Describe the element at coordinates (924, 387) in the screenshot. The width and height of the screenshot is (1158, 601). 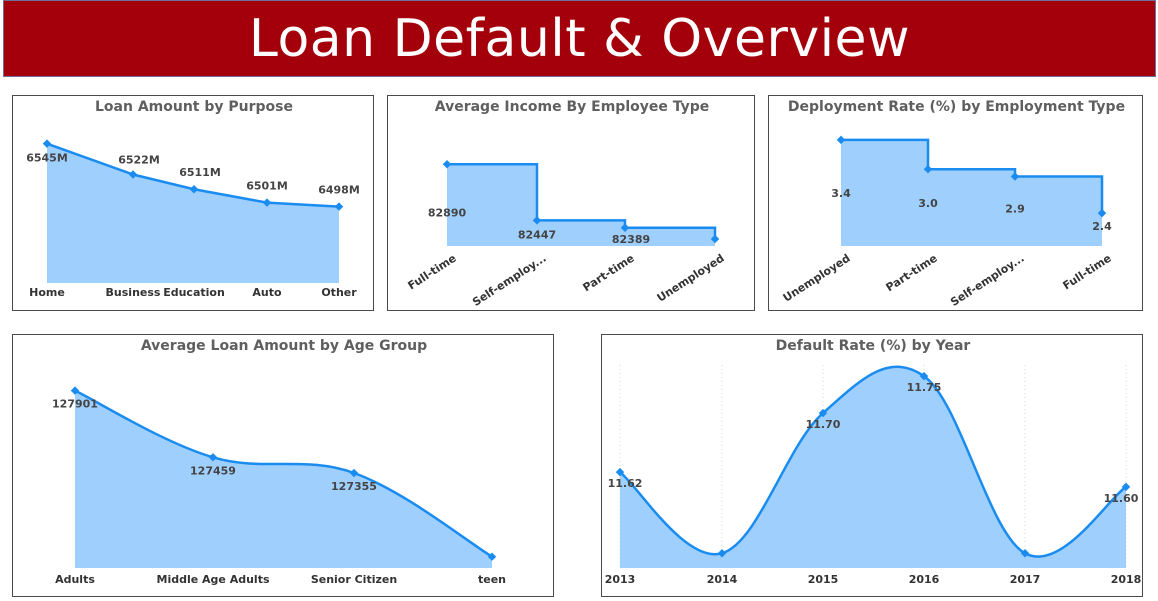
I see `data-label: 11.75` at that location.